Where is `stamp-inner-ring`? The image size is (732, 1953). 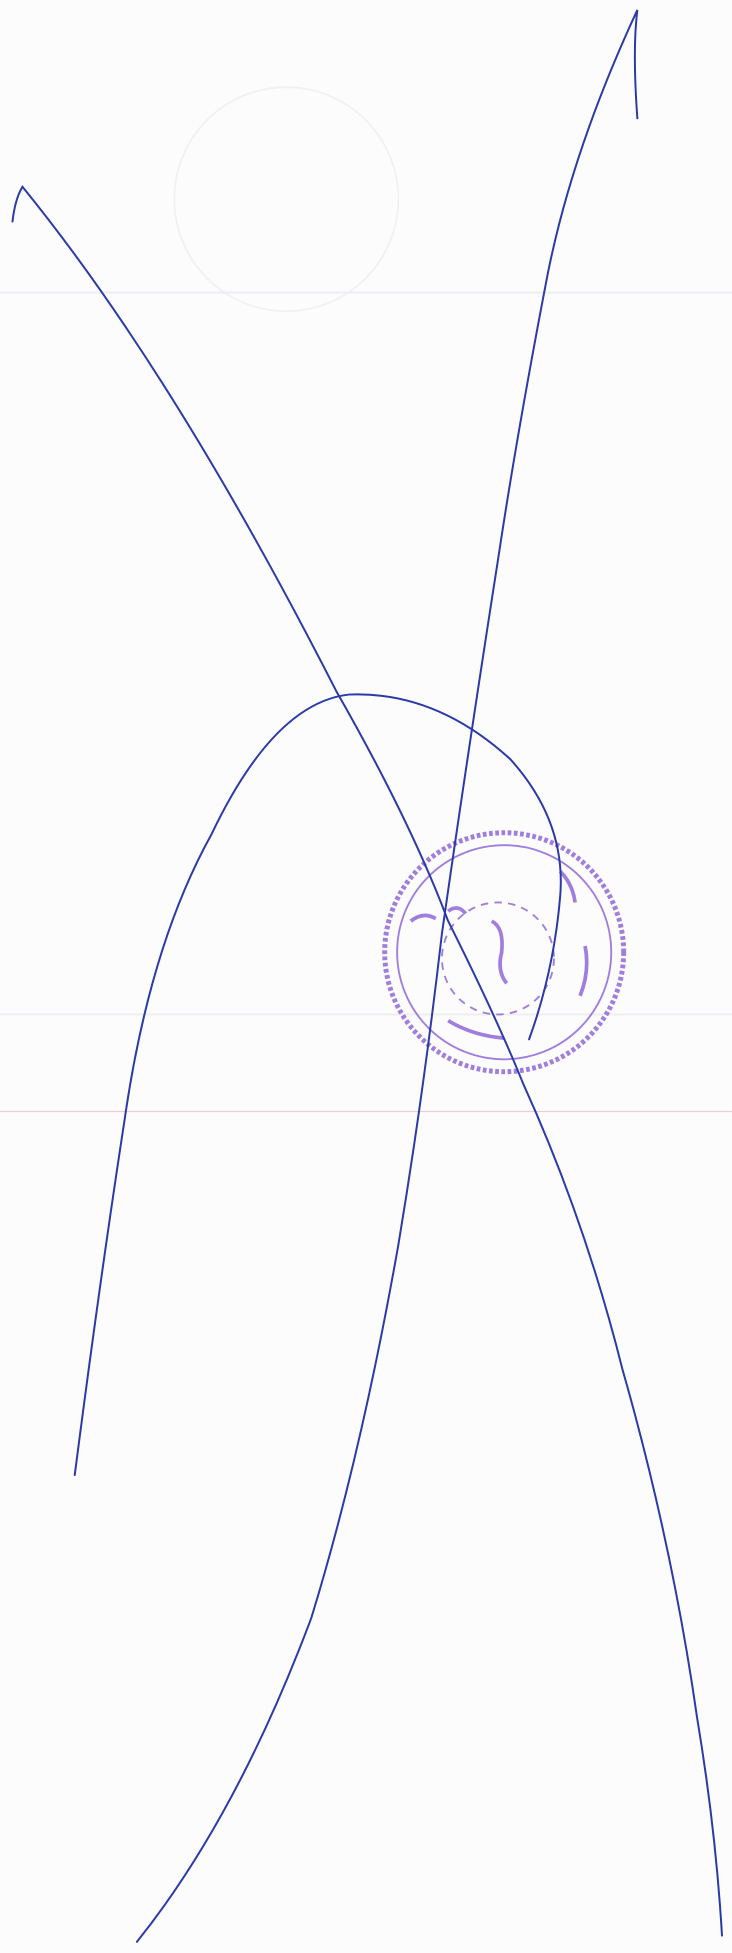
stamp-inner-ring is located at coordinates (504, 952).